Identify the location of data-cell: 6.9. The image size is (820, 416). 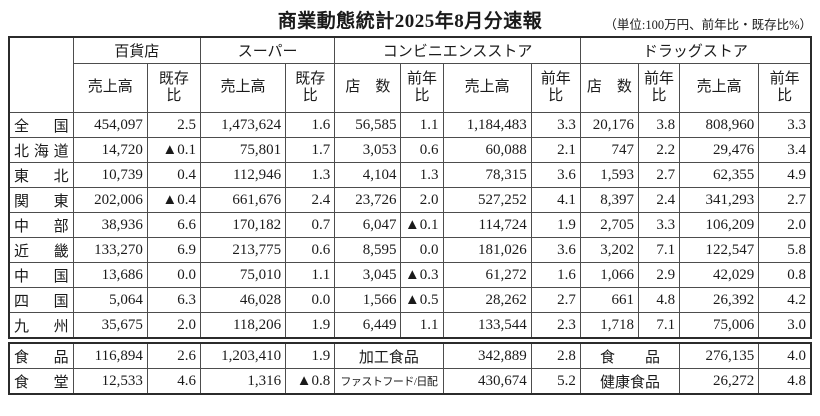
(173, 250).